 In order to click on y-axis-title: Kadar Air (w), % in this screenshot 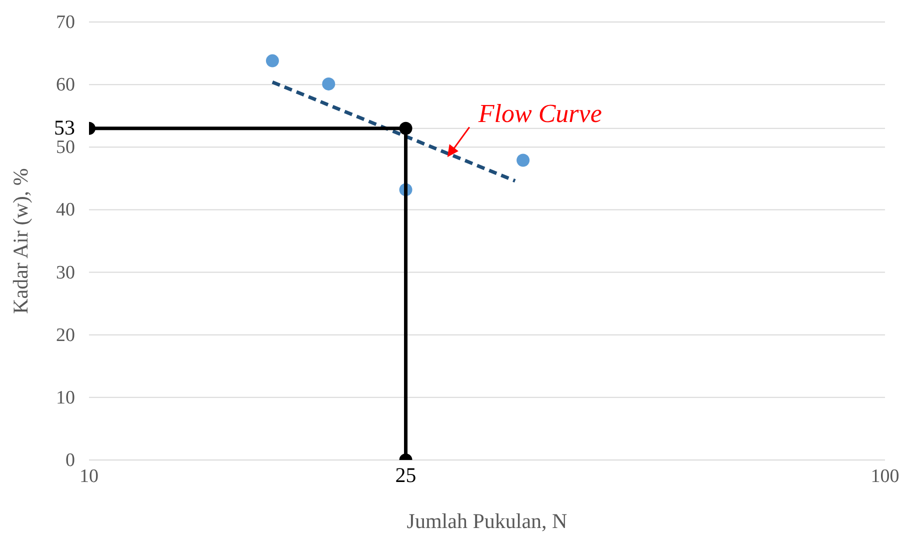, I will do `click(20, 241)`.